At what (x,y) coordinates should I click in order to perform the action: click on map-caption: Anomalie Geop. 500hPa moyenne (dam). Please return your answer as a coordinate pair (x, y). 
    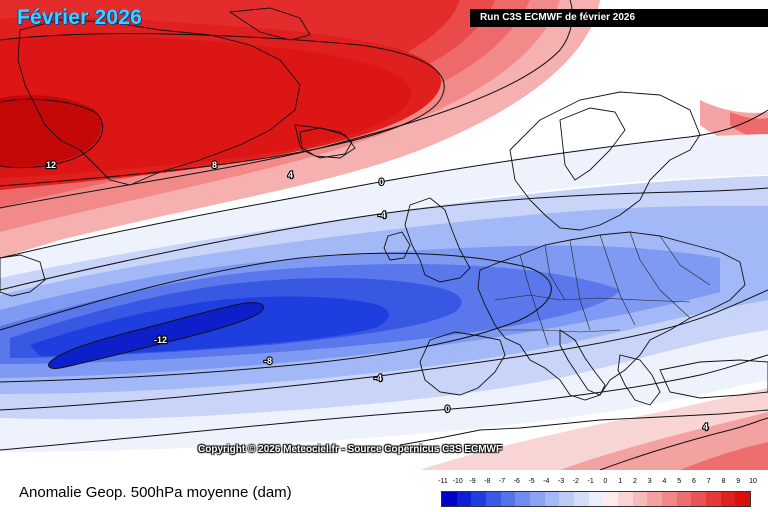
    Looking at the image, I should click on (155, 492).